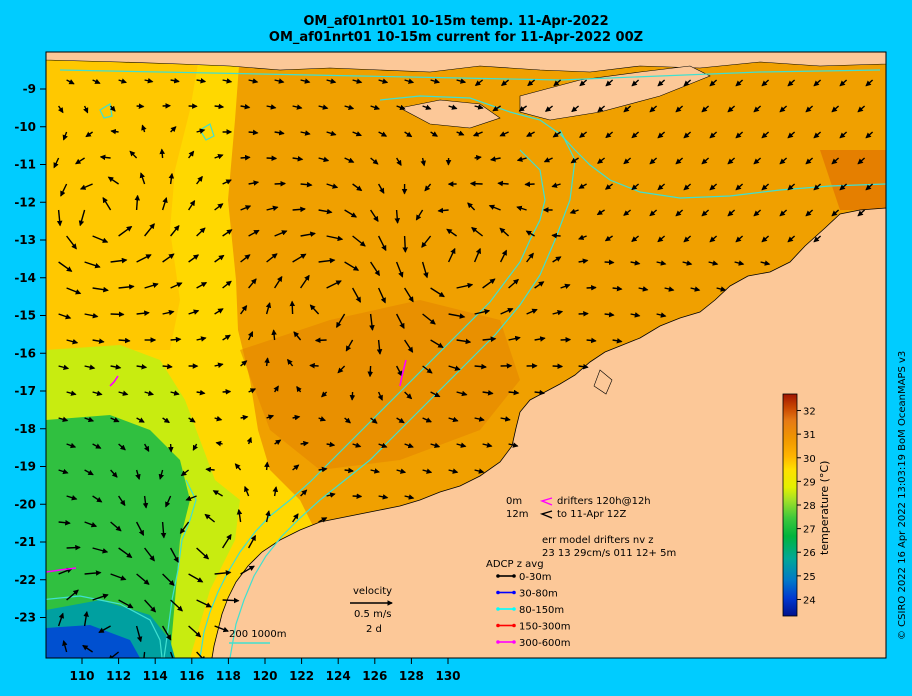 The width and height of the screenshot is (912, 696). What do you see at coordinates (93, 641) in the screenshot?
I see `cold-blue-region` at bounding box center [93, 641].